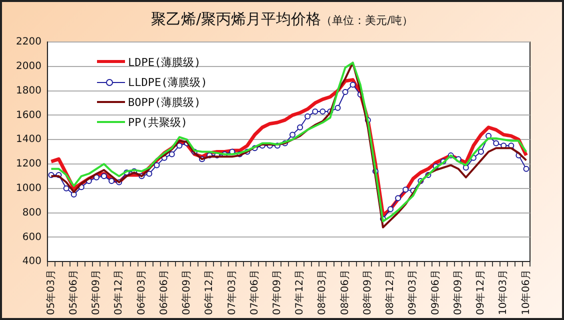 Image resolution: width=564 pixels, height=320 pixels. What do you see at coordinates (254, 293) in the screenshot?
I see `x-tick-label: 07年06月` at bounding box center [254, 293].